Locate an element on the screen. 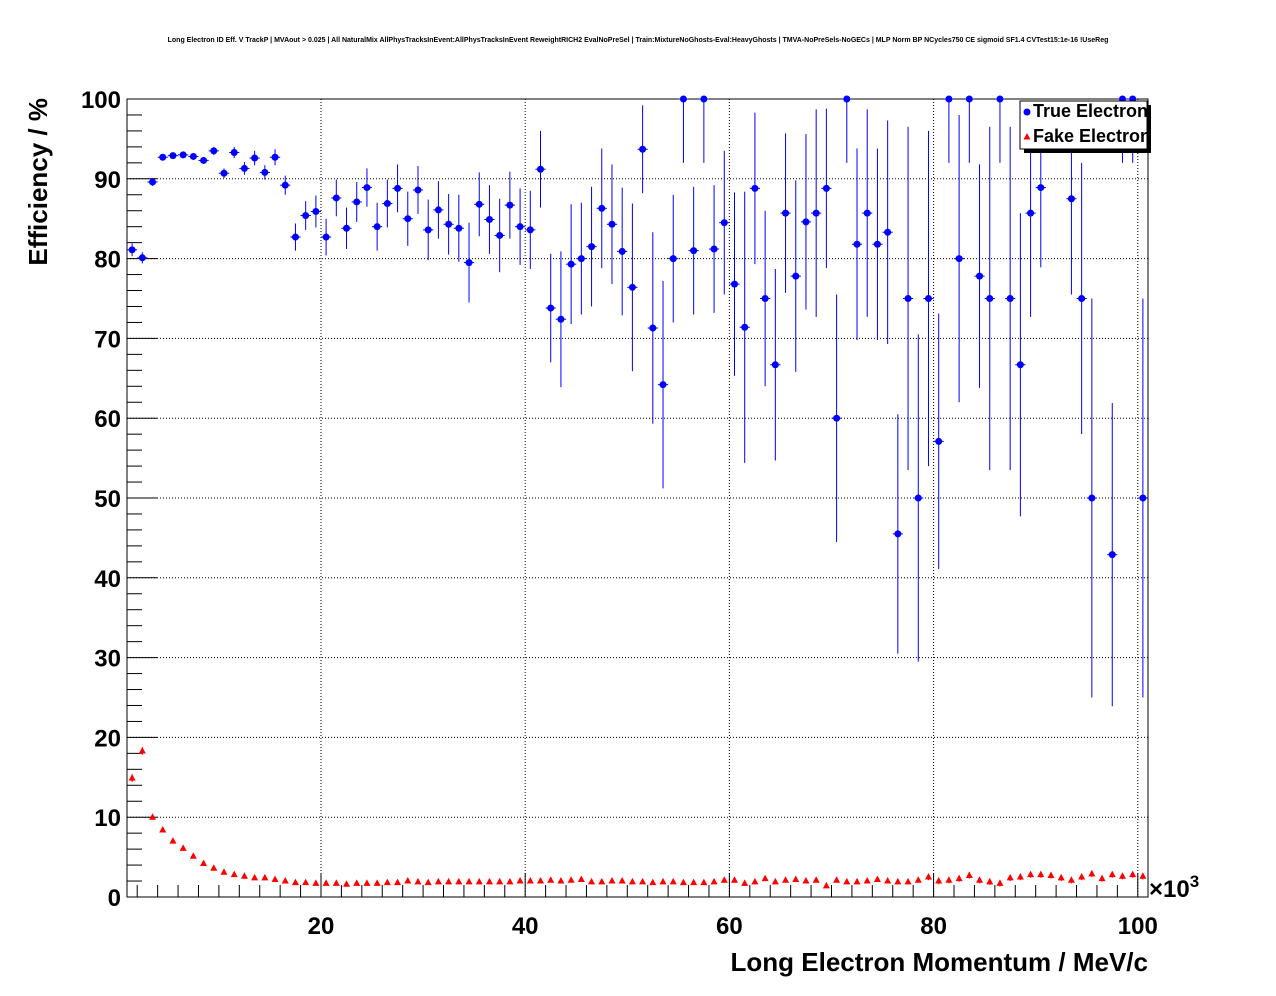 The height and width of the screenshot is (996, 1276). y-tick-label: 30 is located at coordinates (107, 659).